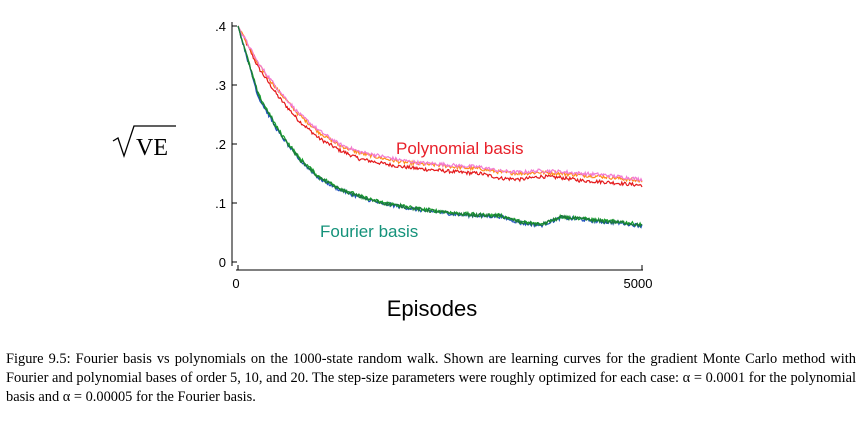 The image size is (862, 436). Describe the element at coordinates (460, 148) in the screenshot. I see `polynomial-basis-label: Polynomial basis` at that location.